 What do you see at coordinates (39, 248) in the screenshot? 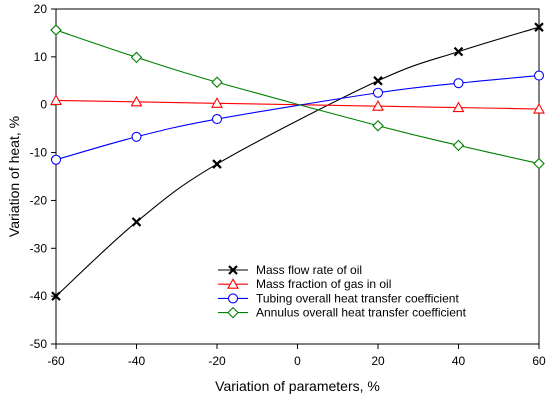
I see `y-tick-label: -30` at bounding box center [39, 248].